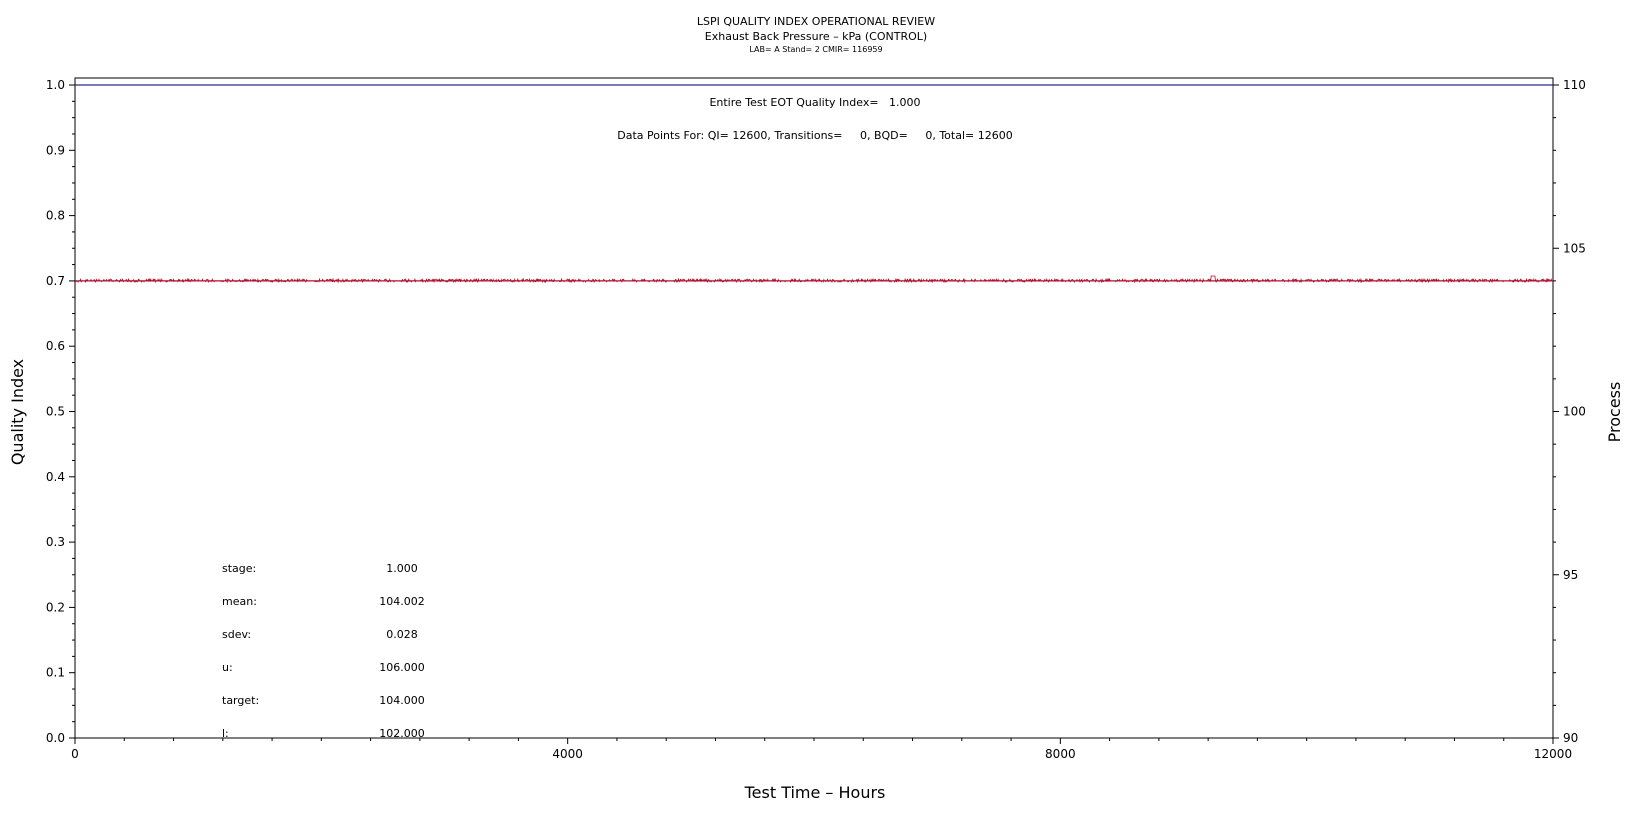 Image resolution: width=1632 pixels, height=819 pixels. What do you see at coordinates (240, 700) in the screenshot?
I see `stat-label: target:` at bounding box center [240, 700].